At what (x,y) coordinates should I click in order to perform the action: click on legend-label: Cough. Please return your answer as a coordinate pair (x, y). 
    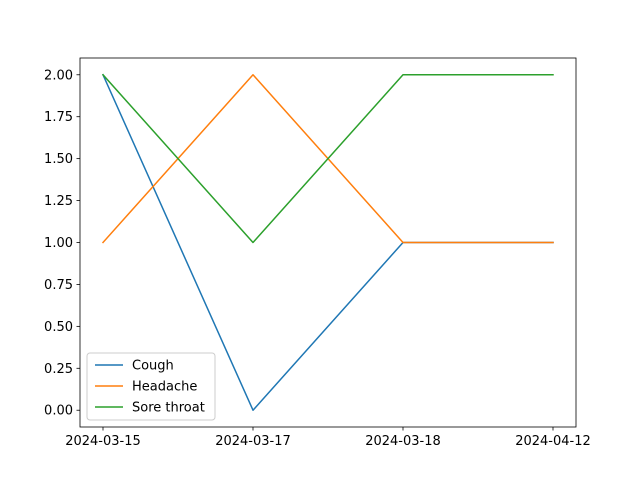
    Looking at the image, I should click on (153, 366).